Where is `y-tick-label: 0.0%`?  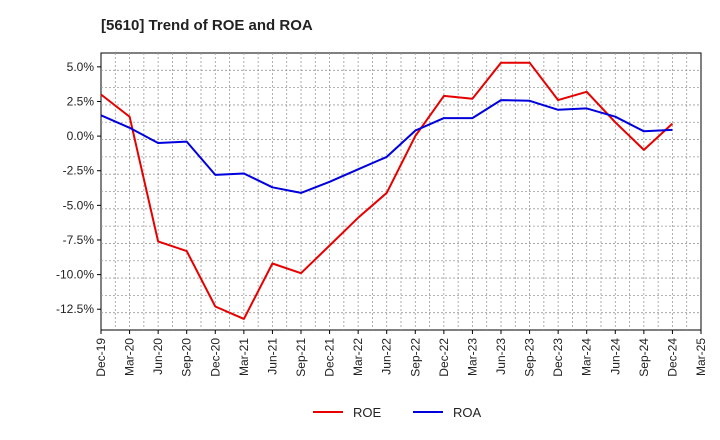
y-tick-label: 0.0% is located at coordinates (81, 136).